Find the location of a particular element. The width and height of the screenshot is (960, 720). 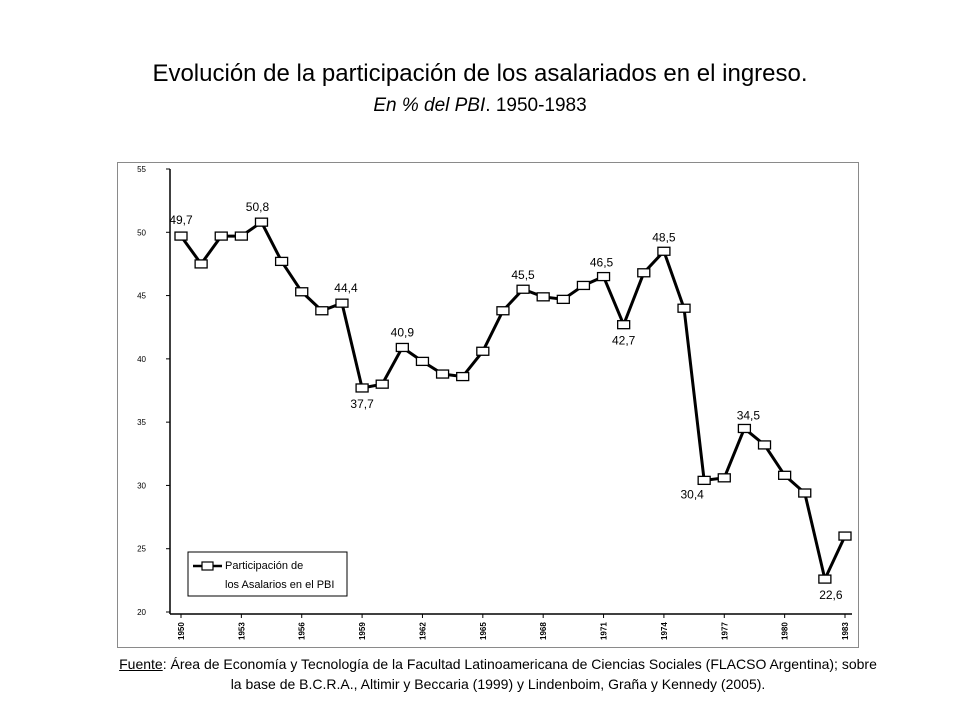

data-label: 37,7 is located at coordinates (362, 404).